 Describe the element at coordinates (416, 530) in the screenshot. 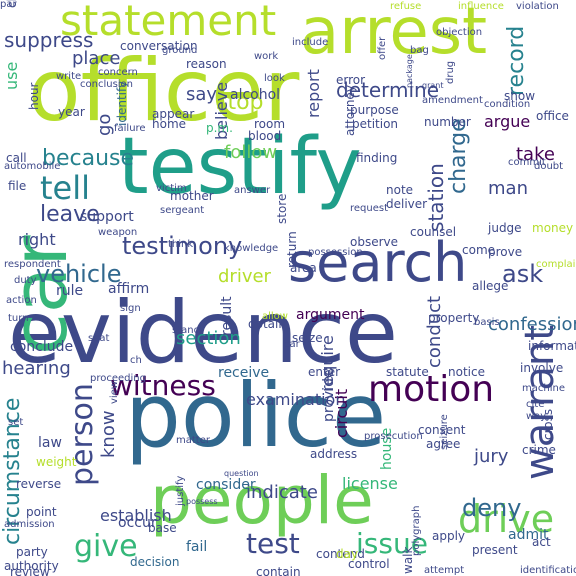

I see `word-polygraph: polygraph` at that location.